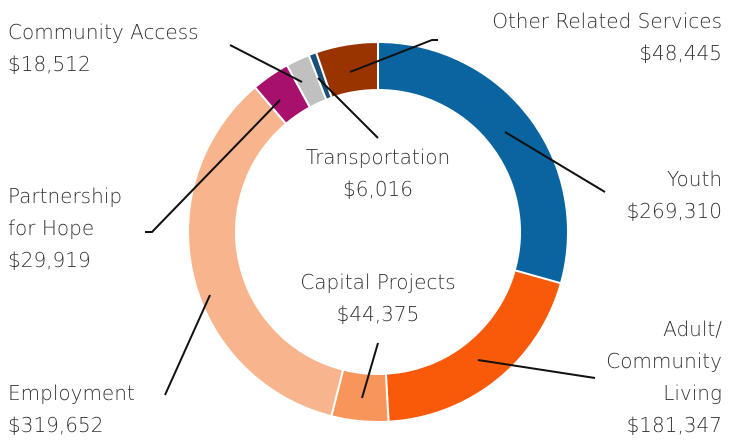 The image size is (730, 441). I want to click on category-name: Capital Projects, so click(378, 282).